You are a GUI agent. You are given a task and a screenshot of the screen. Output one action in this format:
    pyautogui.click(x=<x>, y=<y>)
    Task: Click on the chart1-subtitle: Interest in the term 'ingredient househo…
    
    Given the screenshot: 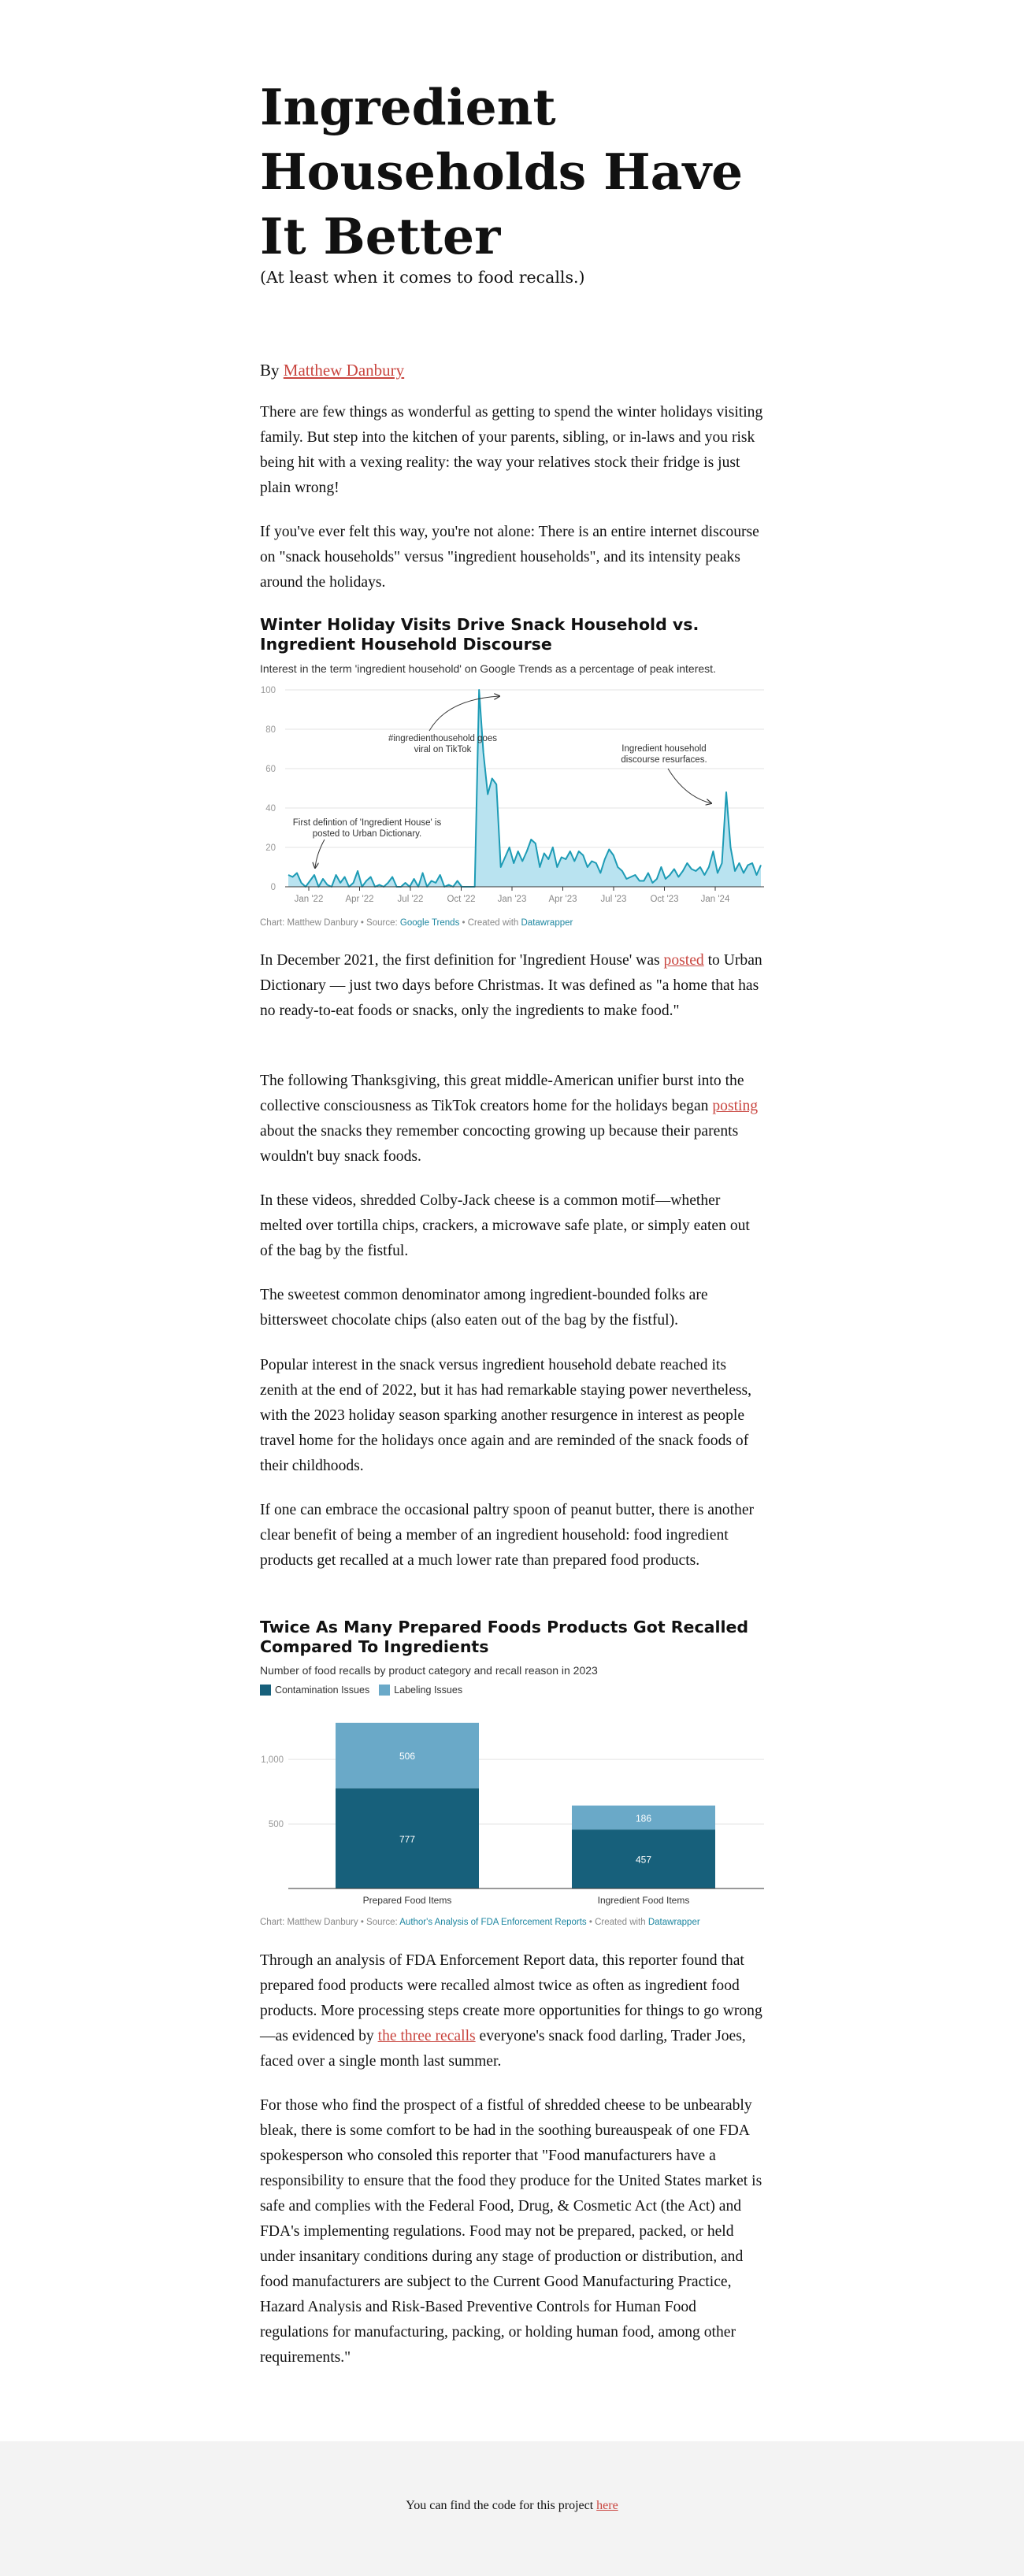 What is the action you would take?
    pyautogui.click(x=488, y=668)
    